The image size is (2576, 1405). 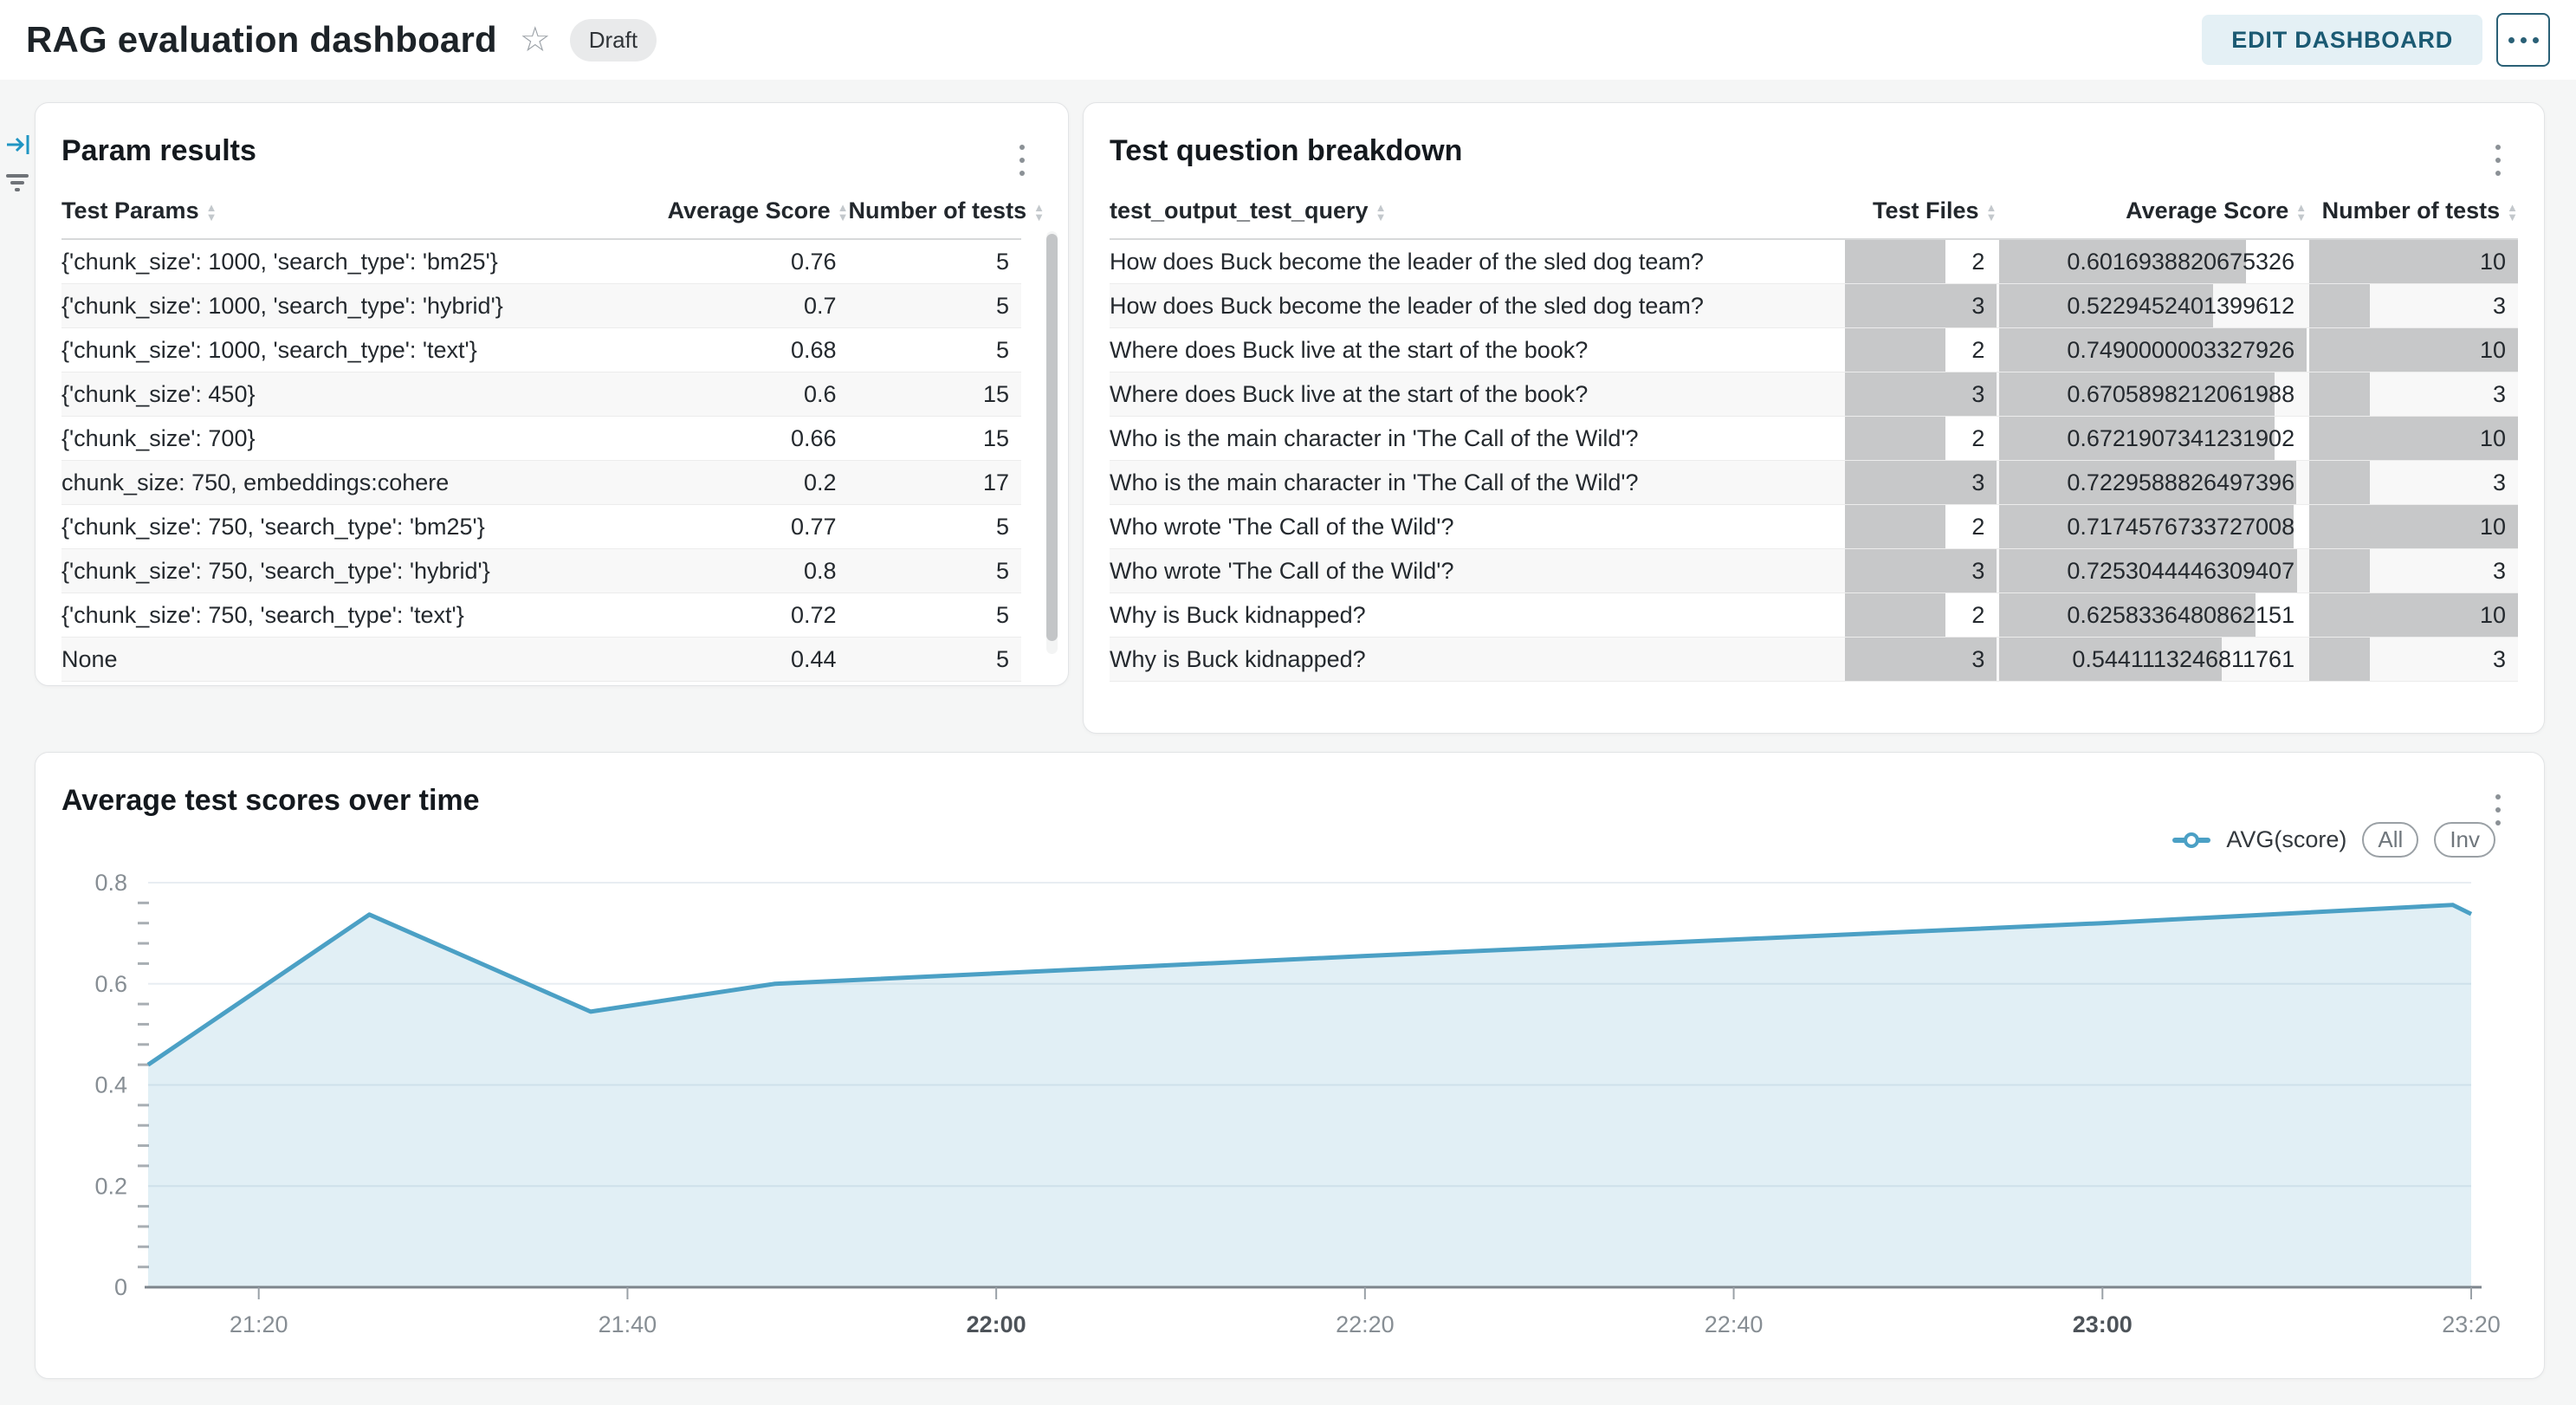 I want to click on legend-label: AVG(score), so click(x=2286, y=839).